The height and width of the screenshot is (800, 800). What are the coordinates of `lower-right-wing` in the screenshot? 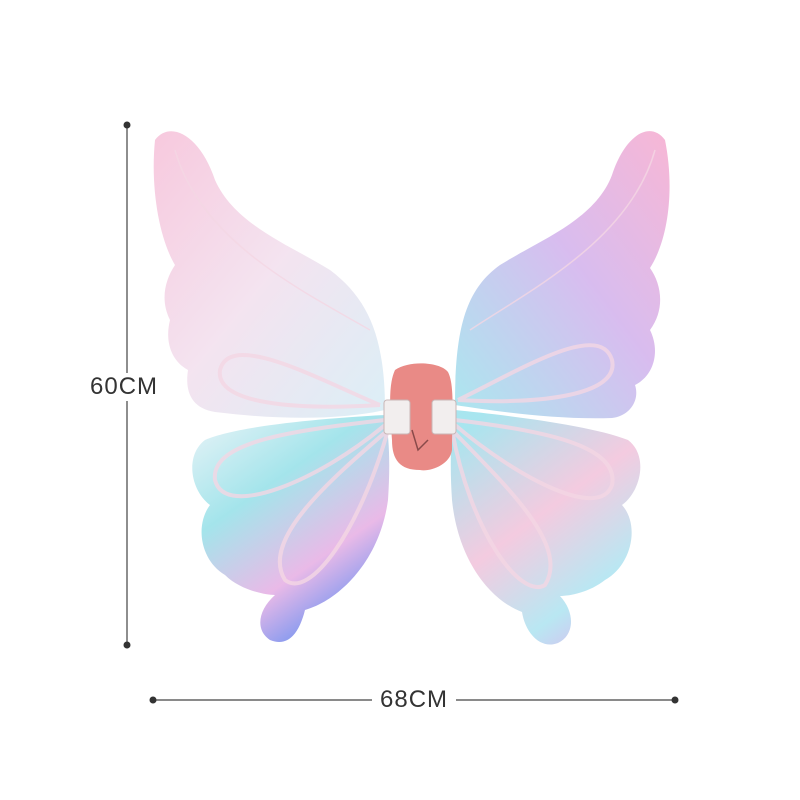 It's located at (545, 527).